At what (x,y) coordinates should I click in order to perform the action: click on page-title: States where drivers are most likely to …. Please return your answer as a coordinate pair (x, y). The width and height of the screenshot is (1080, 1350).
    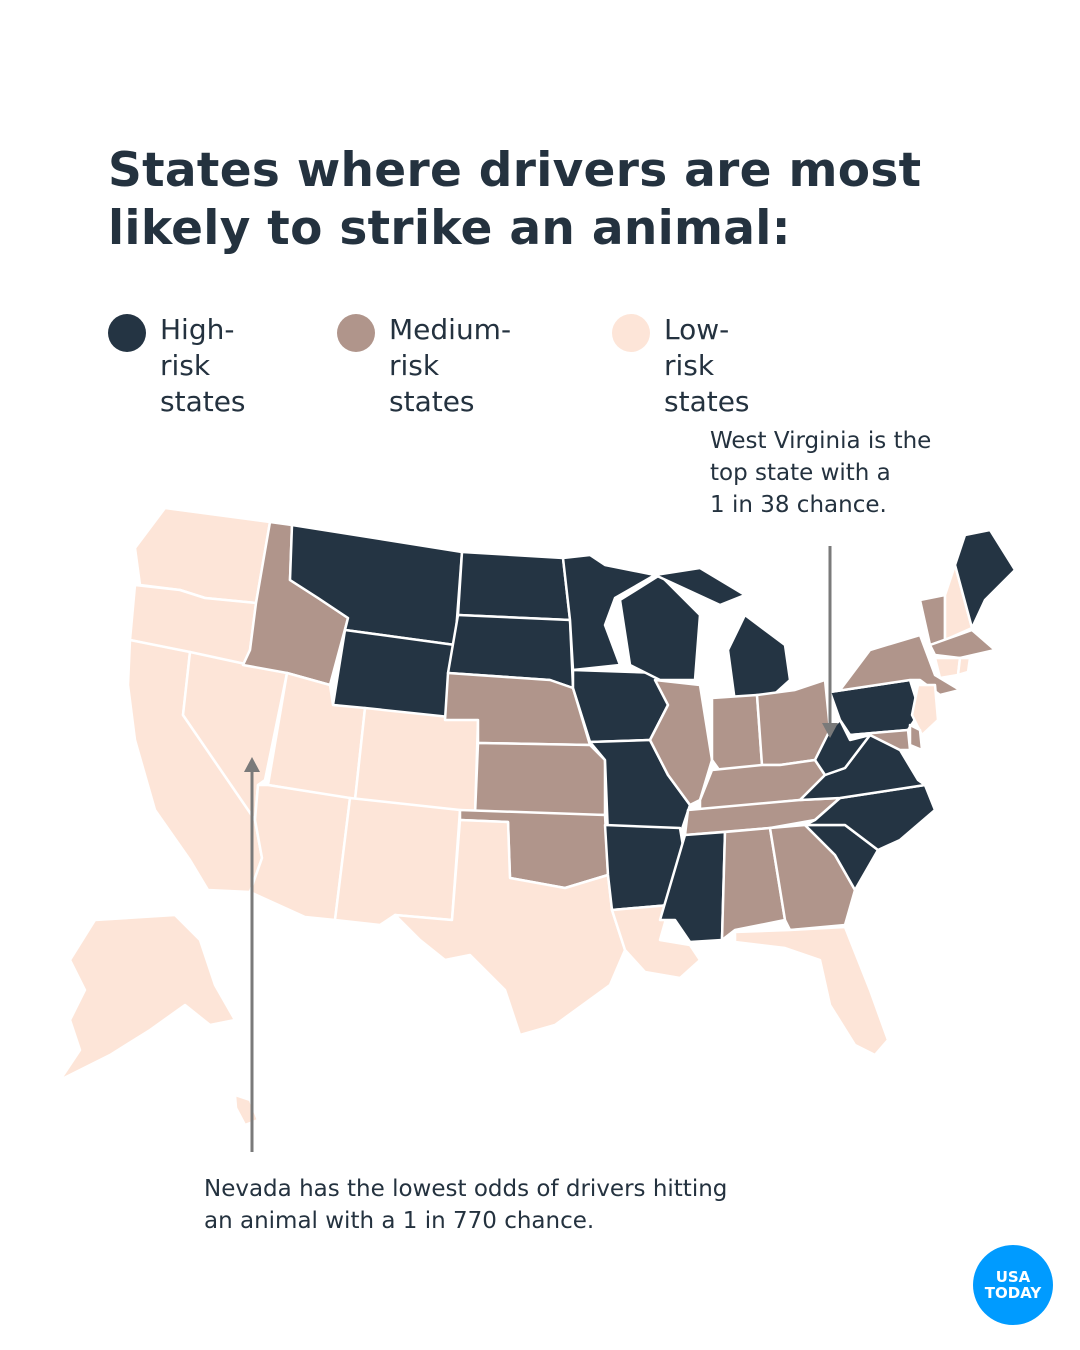
    Looking at the image, I should click on (515, 199).